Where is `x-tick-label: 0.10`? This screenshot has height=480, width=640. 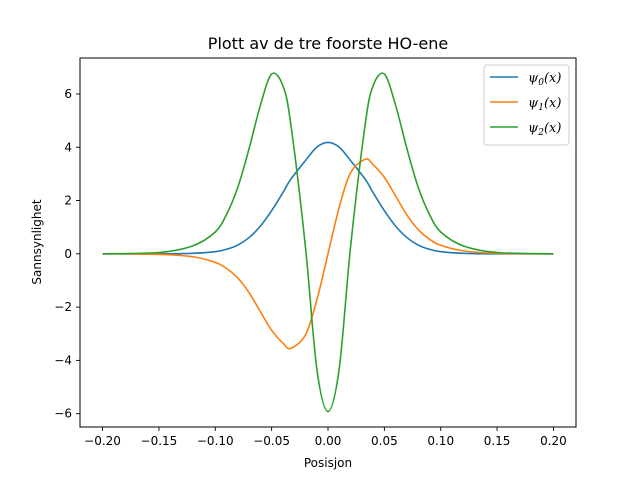 x-tick-label: 0.10 is located at coordinates (440, 441).